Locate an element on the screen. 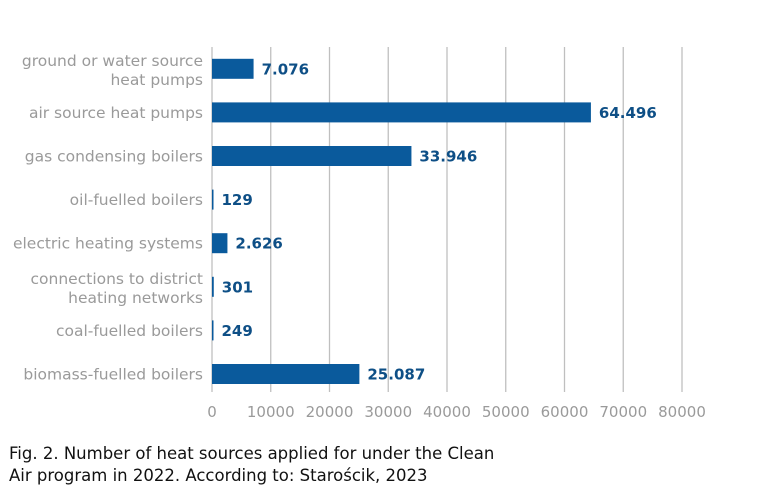  value-label: 33.946 is located at coordinates (448, 157).